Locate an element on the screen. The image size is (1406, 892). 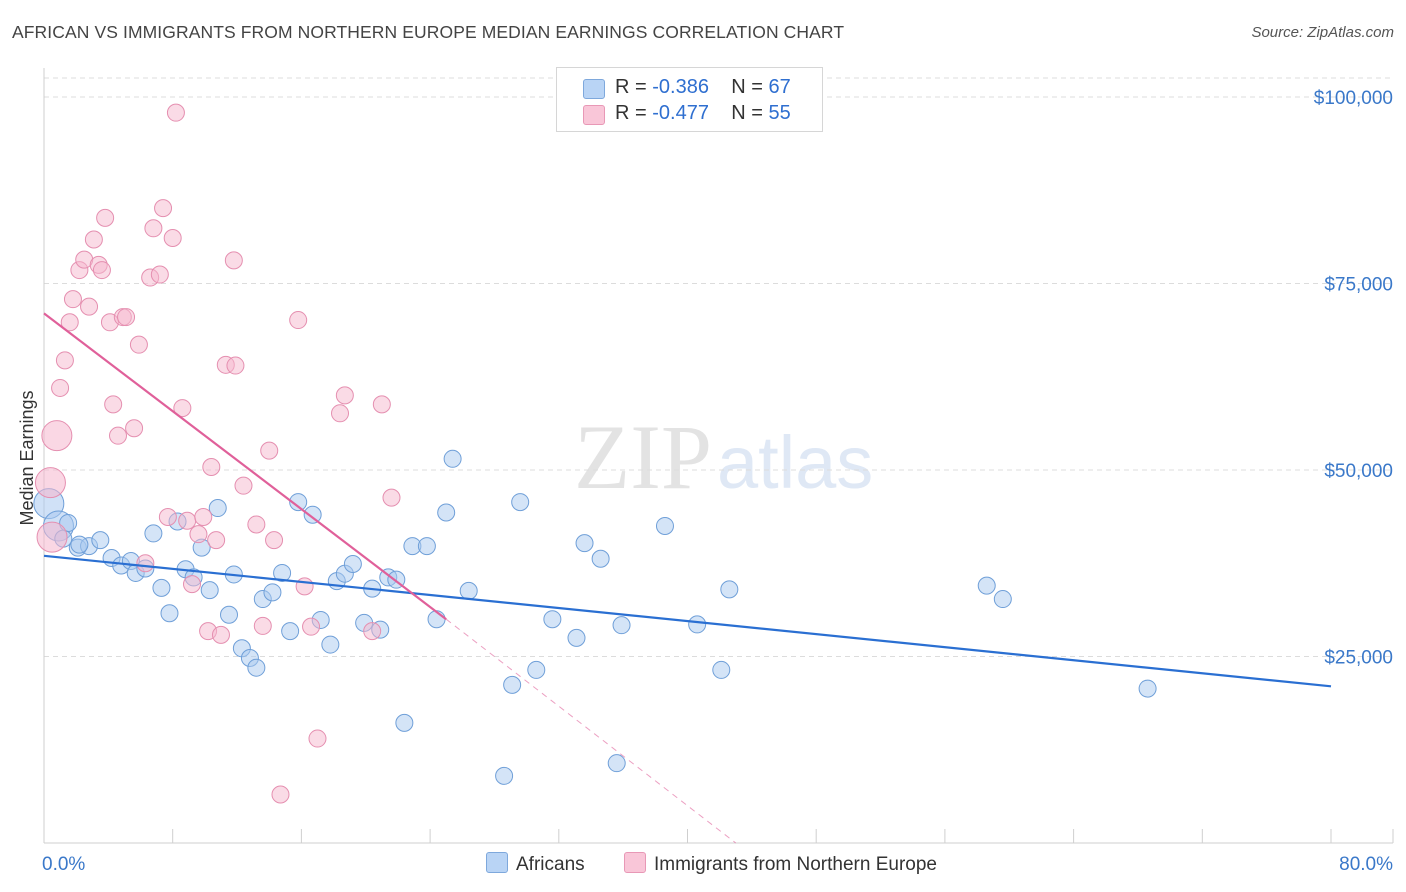
trend-africans is located at coordinates (687, 621).